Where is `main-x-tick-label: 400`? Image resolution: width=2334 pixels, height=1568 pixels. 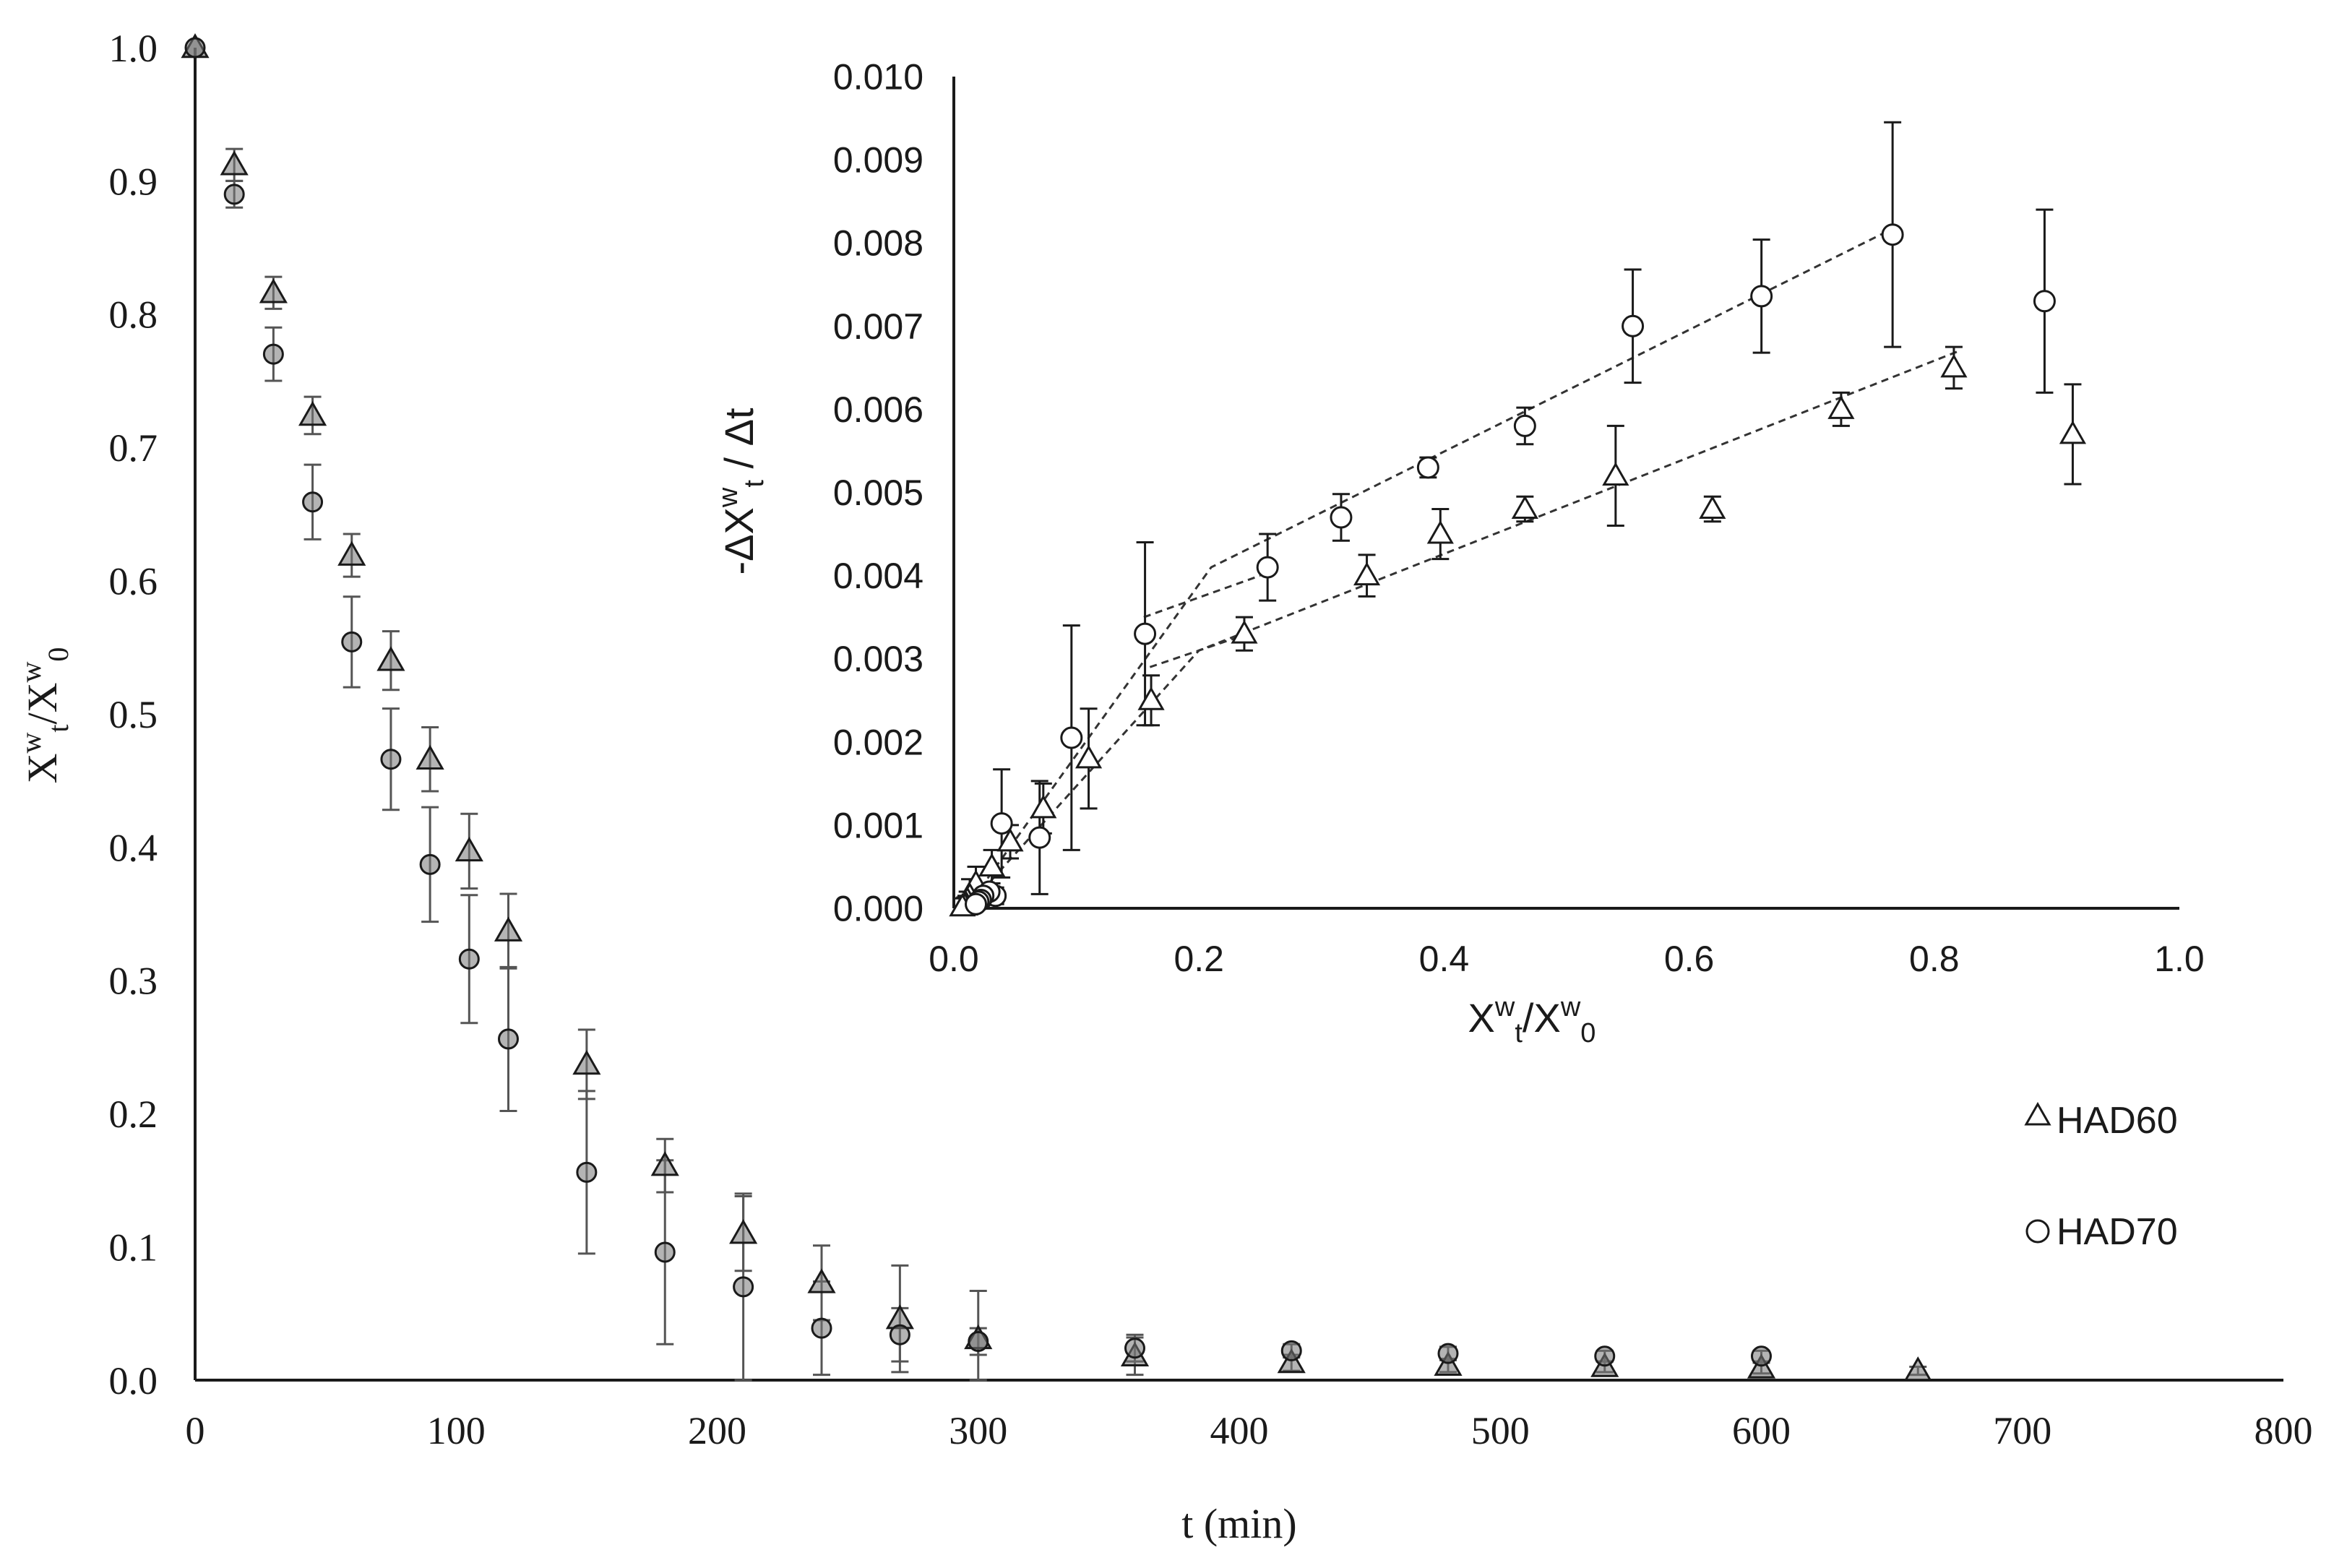
main-x-tick-label: 400 is located at coordinates (1239, 1430).